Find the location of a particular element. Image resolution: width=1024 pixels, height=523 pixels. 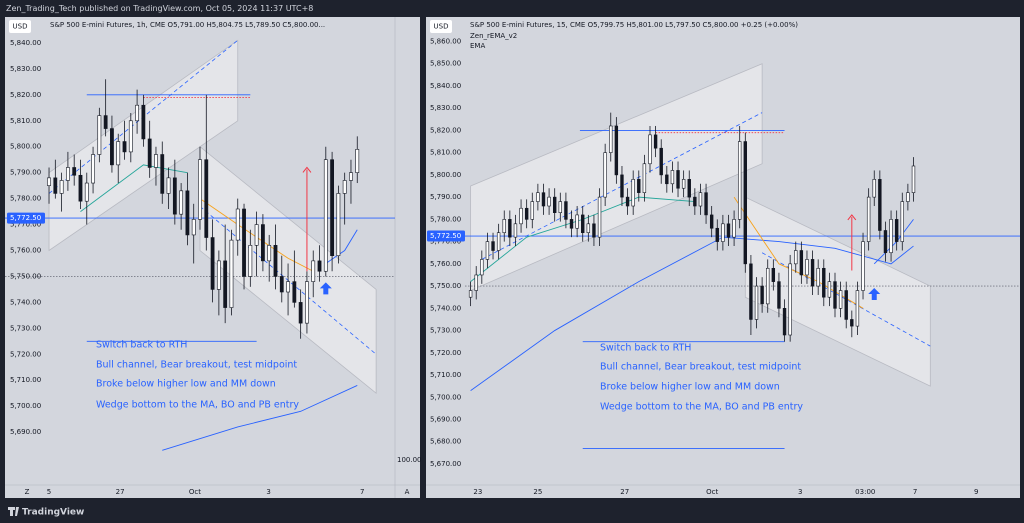

price-label: 5,772.50 is located at coordinates (25, 218).